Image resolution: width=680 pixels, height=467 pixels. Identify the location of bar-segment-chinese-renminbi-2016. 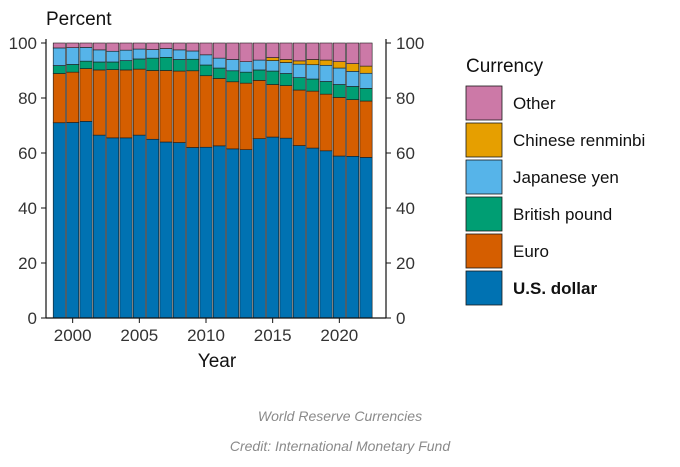
(286, 61).